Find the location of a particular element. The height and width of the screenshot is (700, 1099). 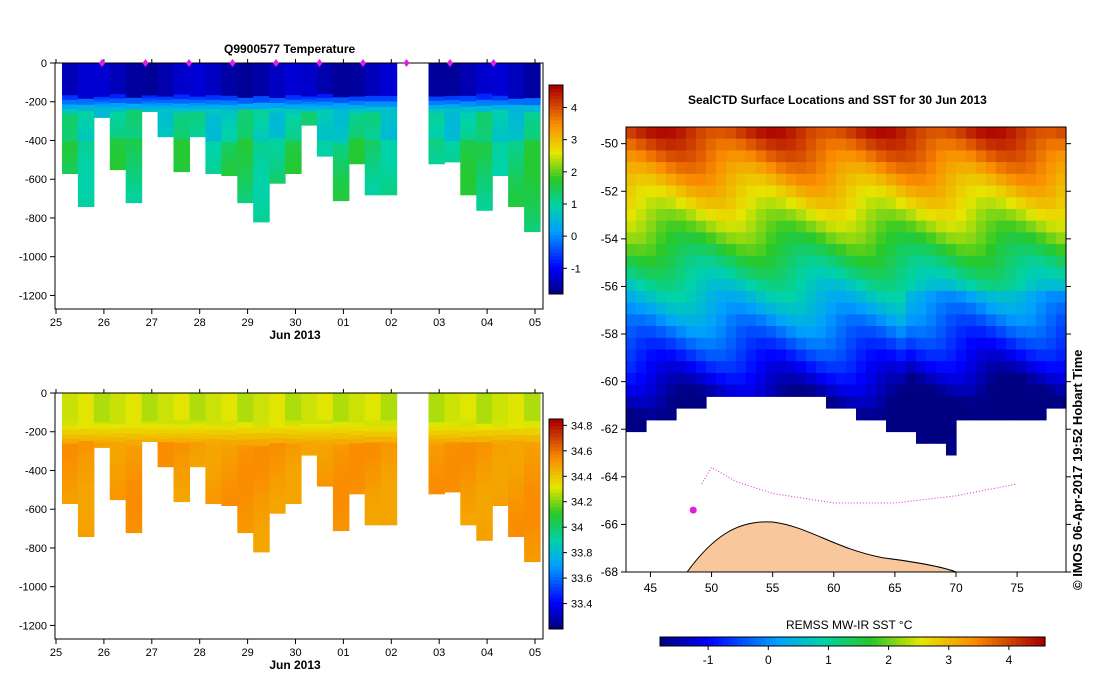

y-tick-label: -1000 is located at coordinates (33, 588).